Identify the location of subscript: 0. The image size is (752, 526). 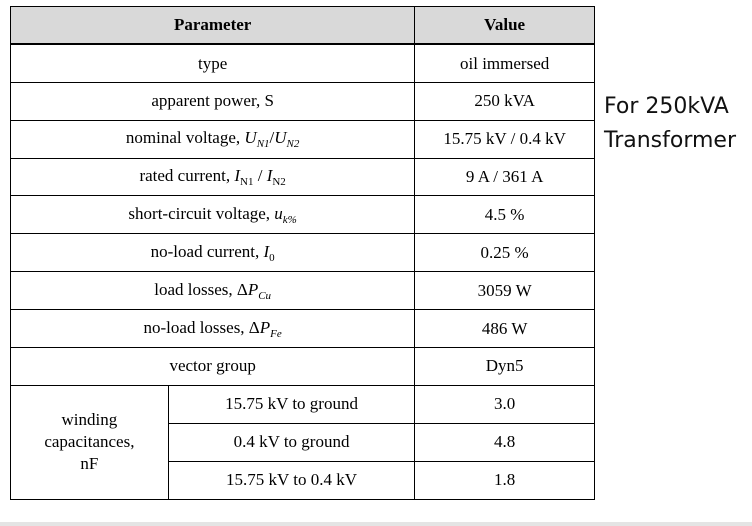
(272, 257).